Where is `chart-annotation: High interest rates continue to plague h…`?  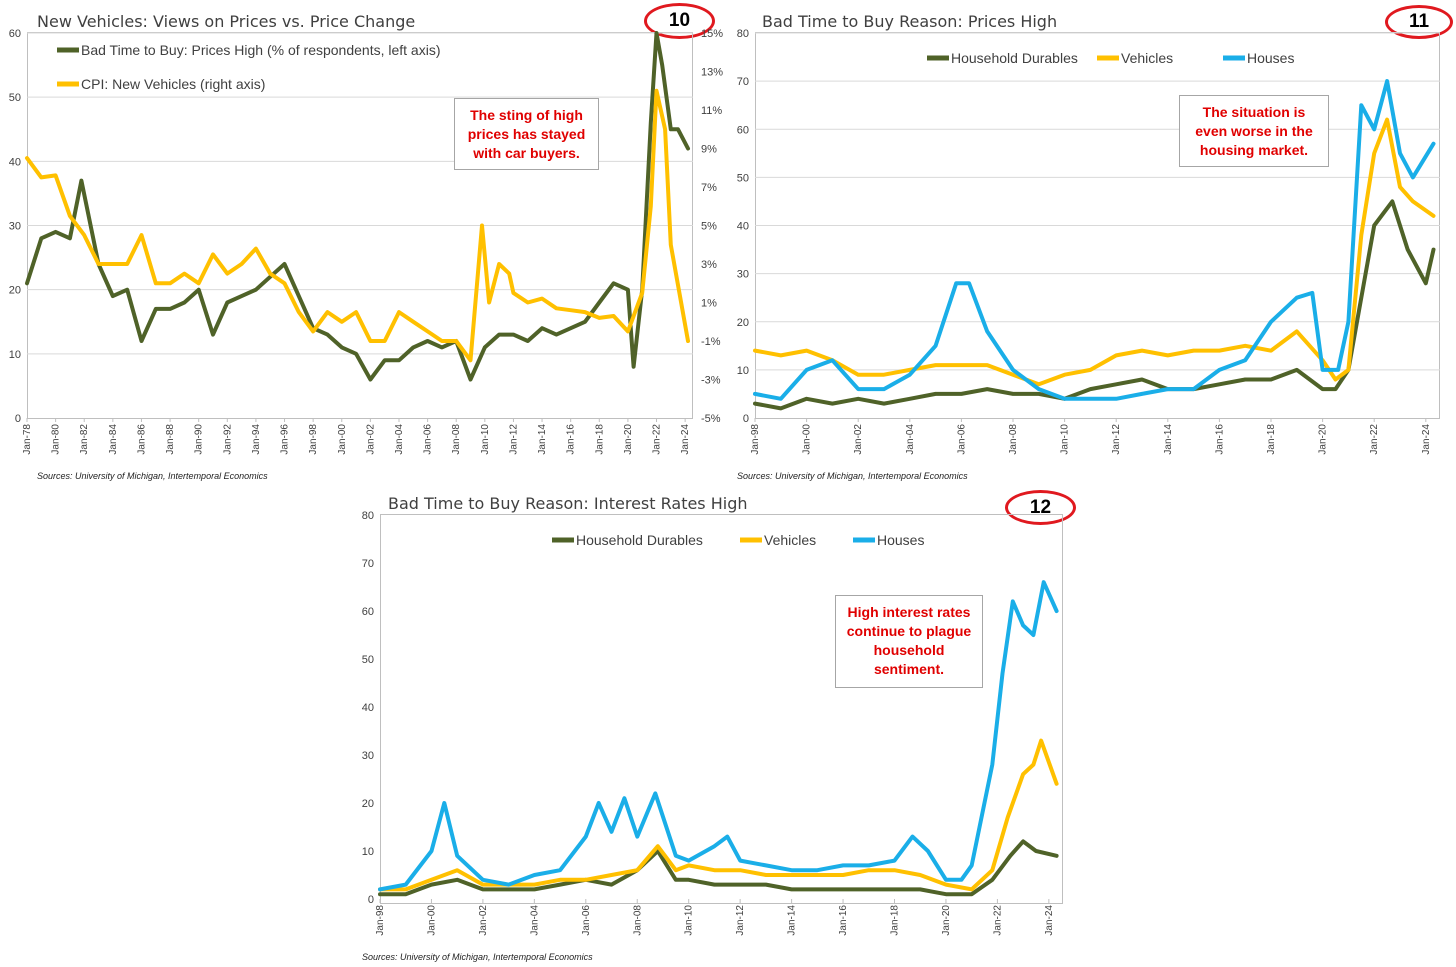
chart-annotation: High interest rates continue to plague h… is located at coordinates (909, 641).